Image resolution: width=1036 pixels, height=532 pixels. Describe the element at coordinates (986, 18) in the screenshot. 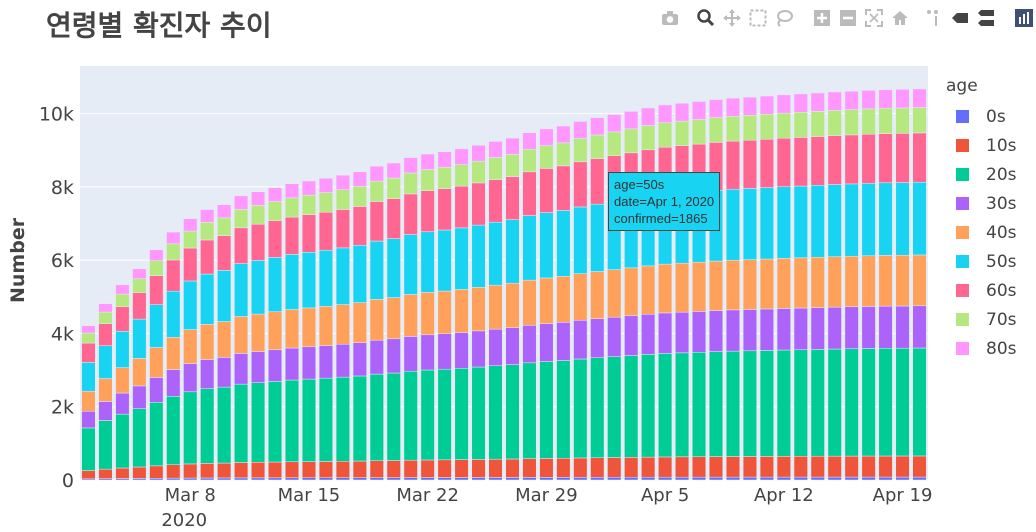

I see `hover-compare-icon` at that location.